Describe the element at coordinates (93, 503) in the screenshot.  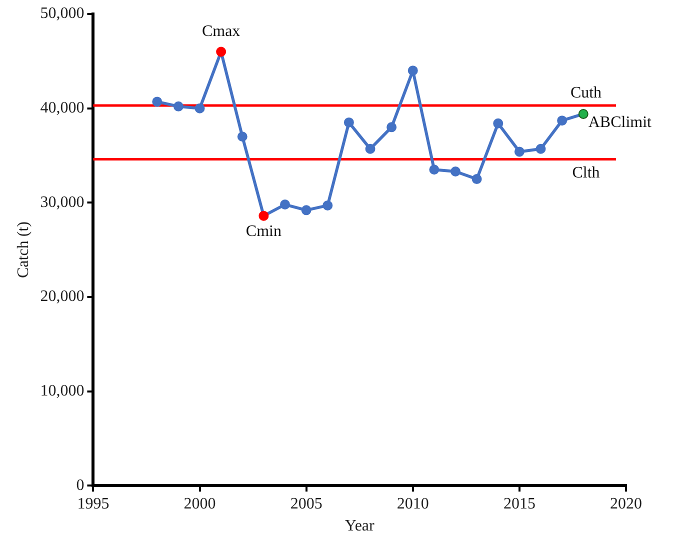
I see `x-tick-label: 1995` at that location.